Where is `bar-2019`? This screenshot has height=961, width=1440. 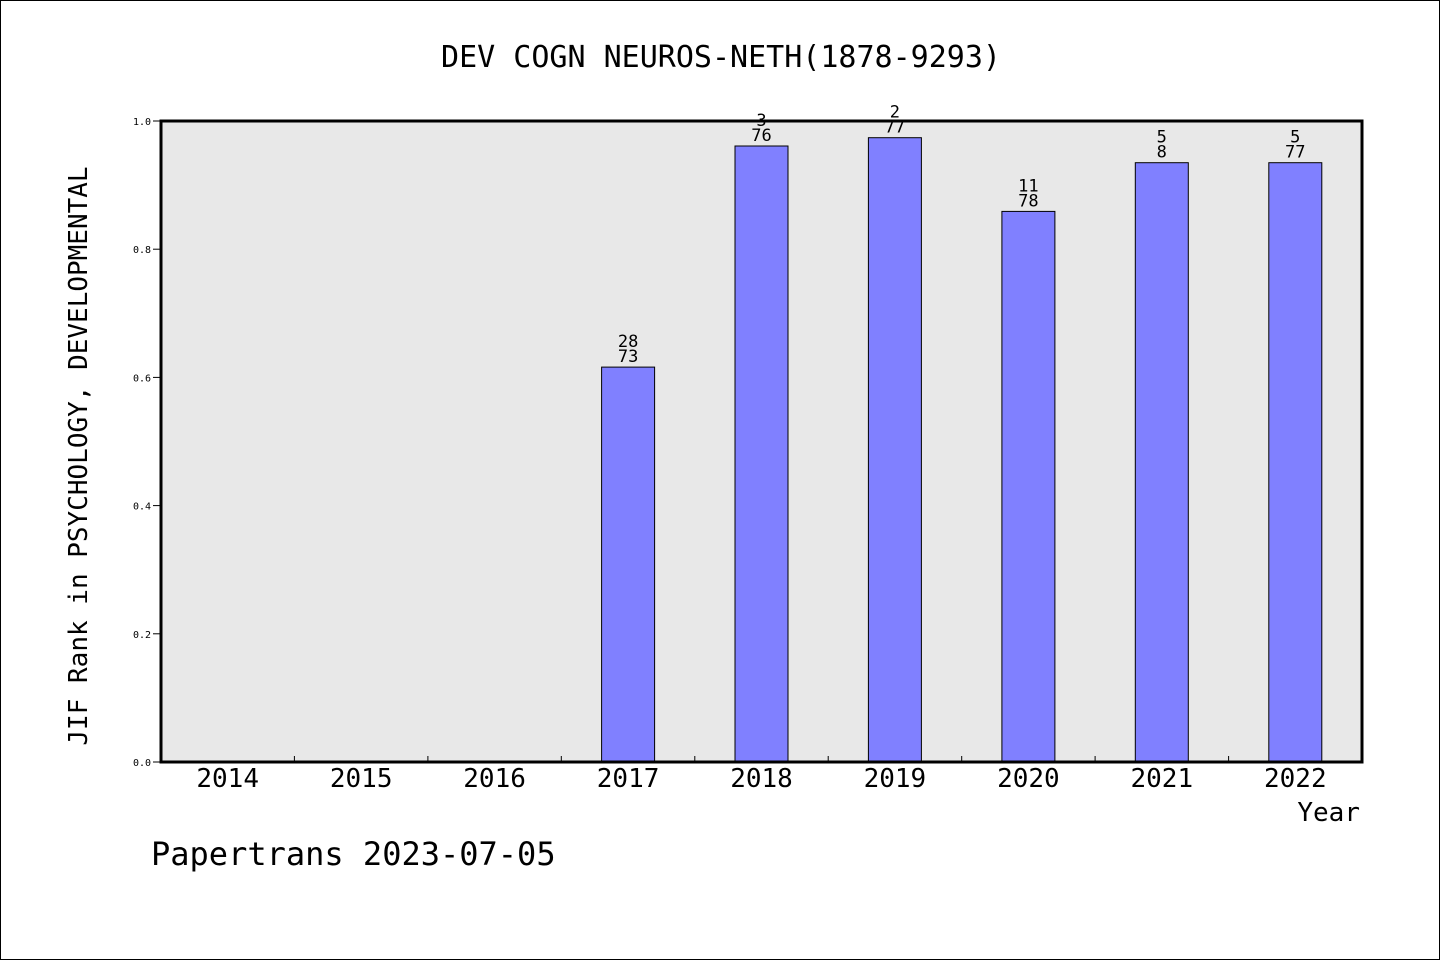
bar-2019 is located at coordinates (894, 450).